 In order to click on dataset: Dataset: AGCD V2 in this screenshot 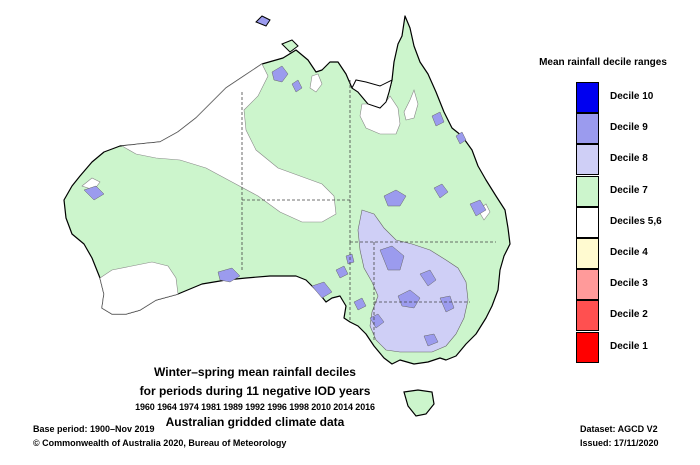, I will do `click(619, 429)`.